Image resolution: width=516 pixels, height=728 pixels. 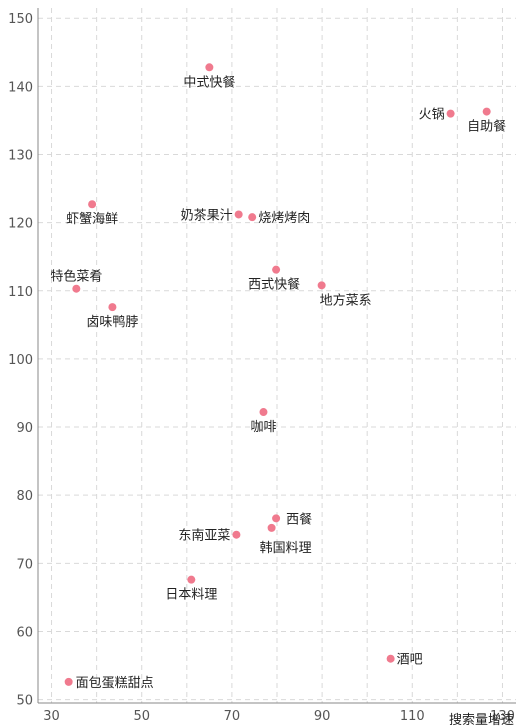 I want to click on x-tick-label: 90, so click(x=322, y=716).